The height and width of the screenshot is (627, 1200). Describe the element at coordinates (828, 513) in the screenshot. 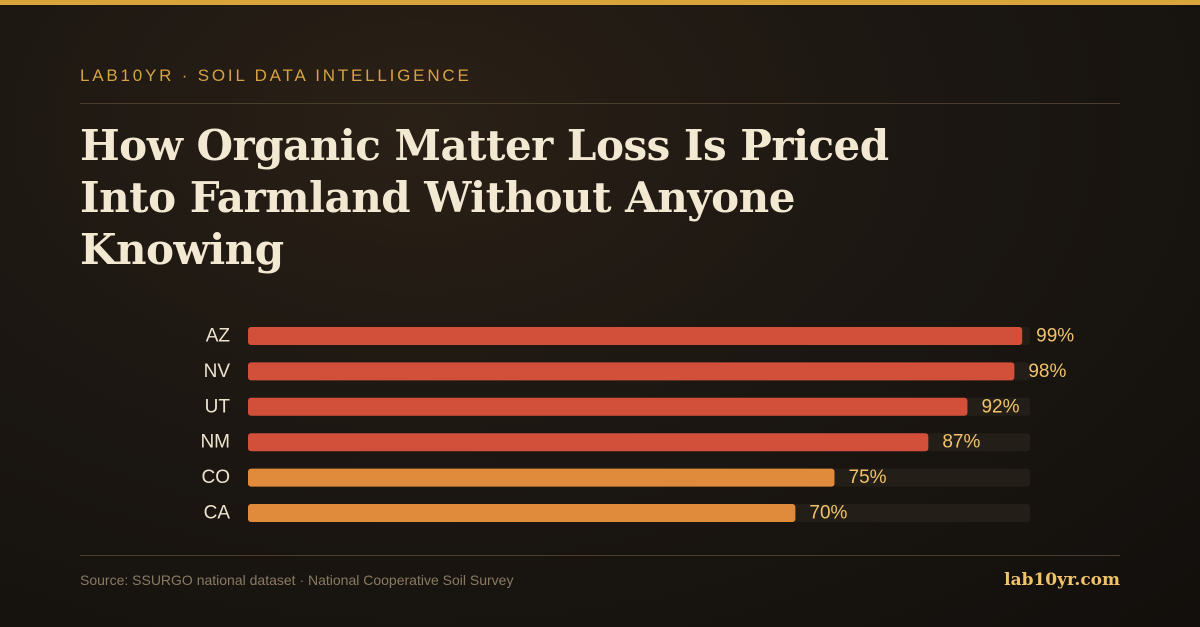

I see `value-label-ca: 70%` at that location.